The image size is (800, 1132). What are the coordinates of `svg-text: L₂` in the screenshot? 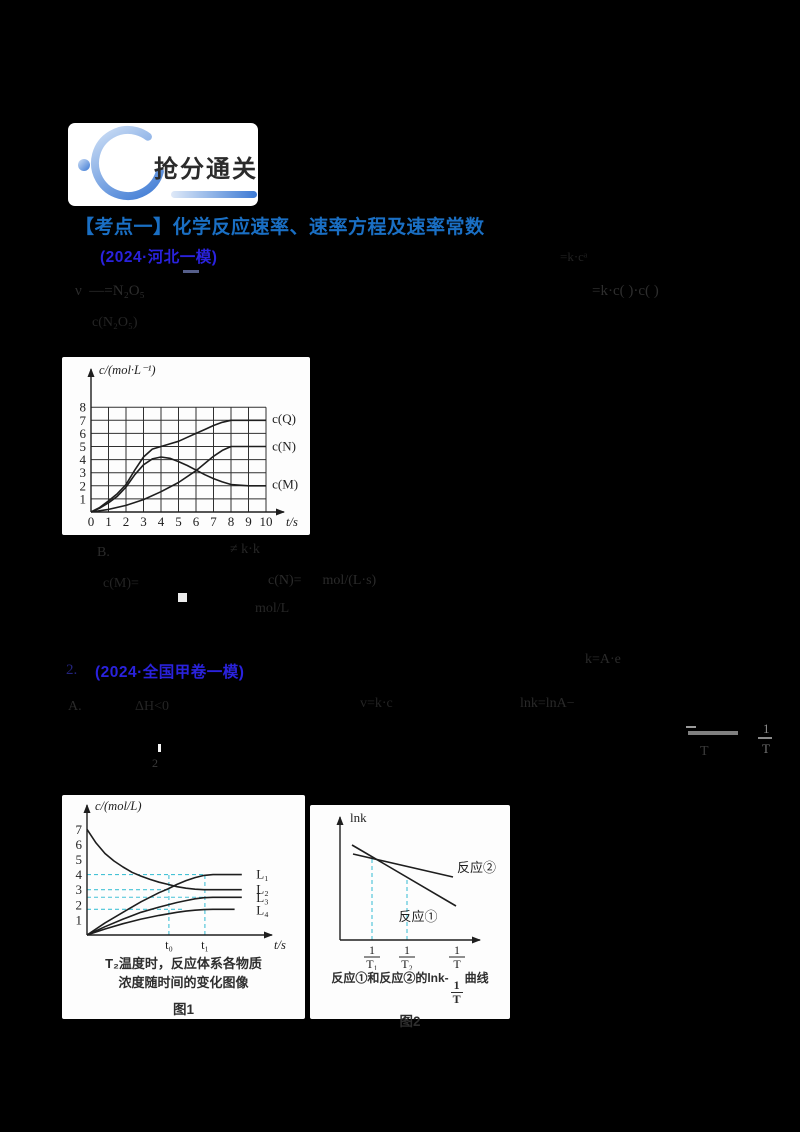 It's located at (262, 889).